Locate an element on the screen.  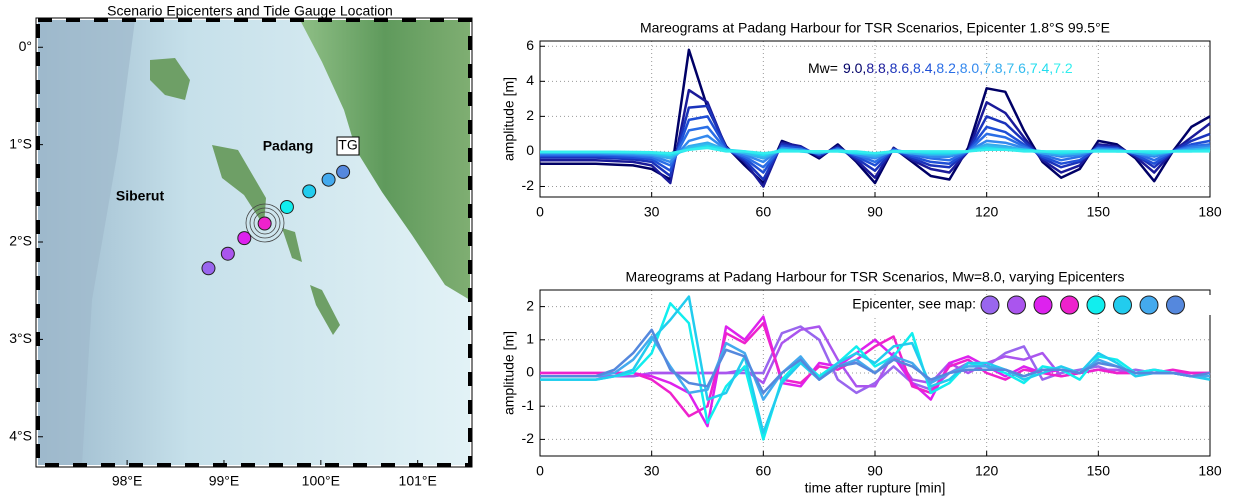
map-label: Padang is located at coordinates (288, 146).